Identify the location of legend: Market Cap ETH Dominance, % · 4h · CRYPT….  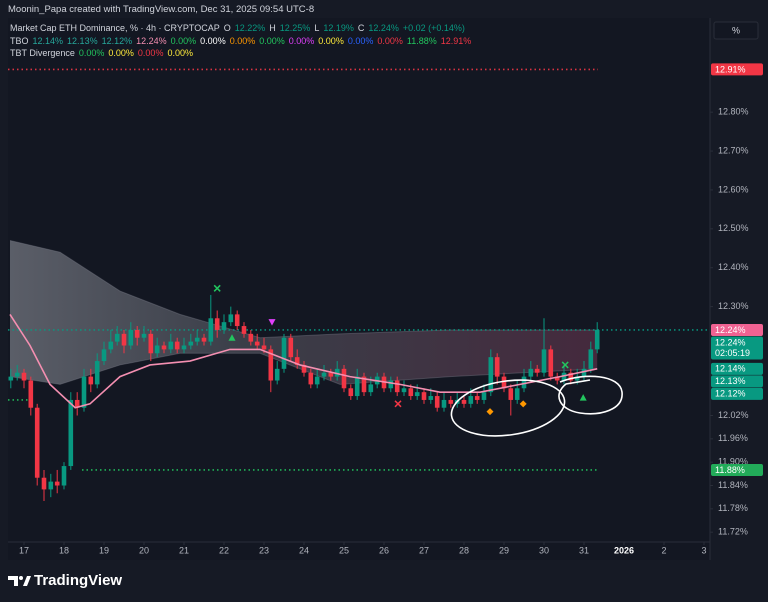
(242, 41).